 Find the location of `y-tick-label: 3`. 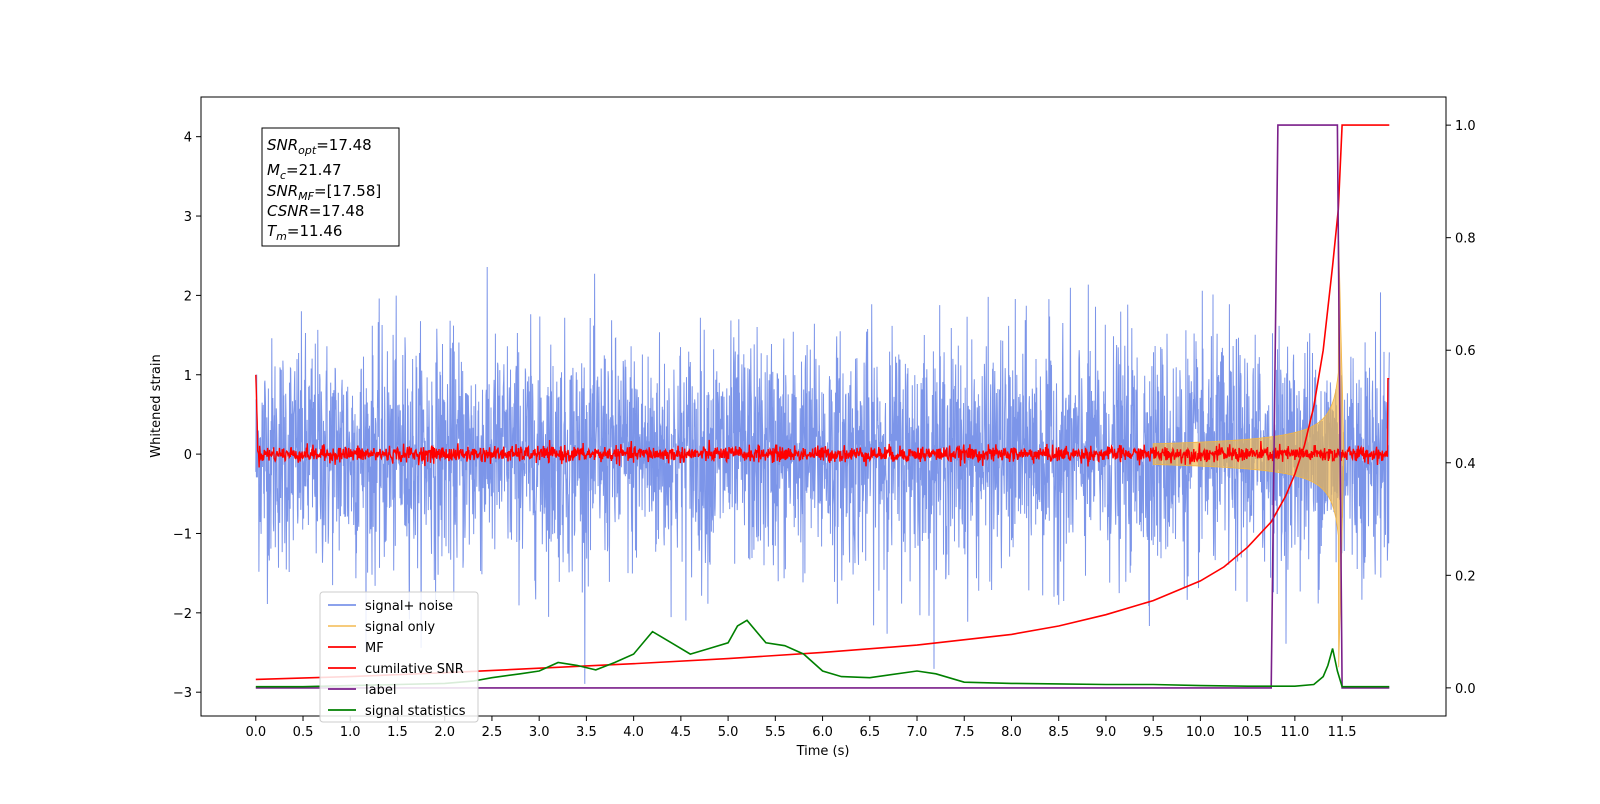

y-tick-label: 3 is located at coordinates (188, 217).